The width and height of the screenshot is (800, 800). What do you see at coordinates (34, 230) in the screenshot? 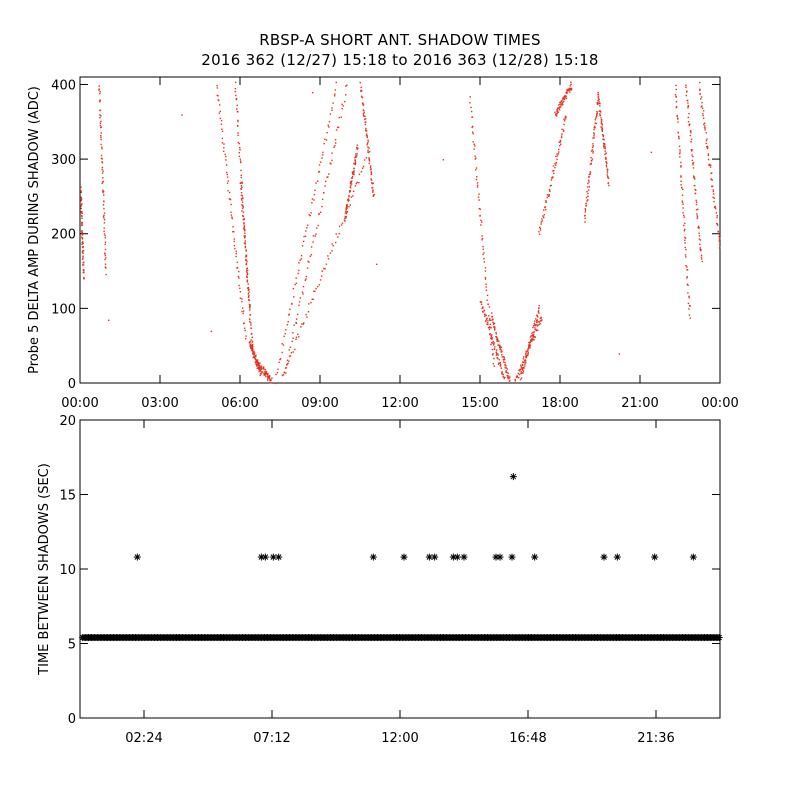
I see `y-axis-label: Probe 5 DELTA AMP DURING SHADOW (ADC)` at bounding box center [34, 230].